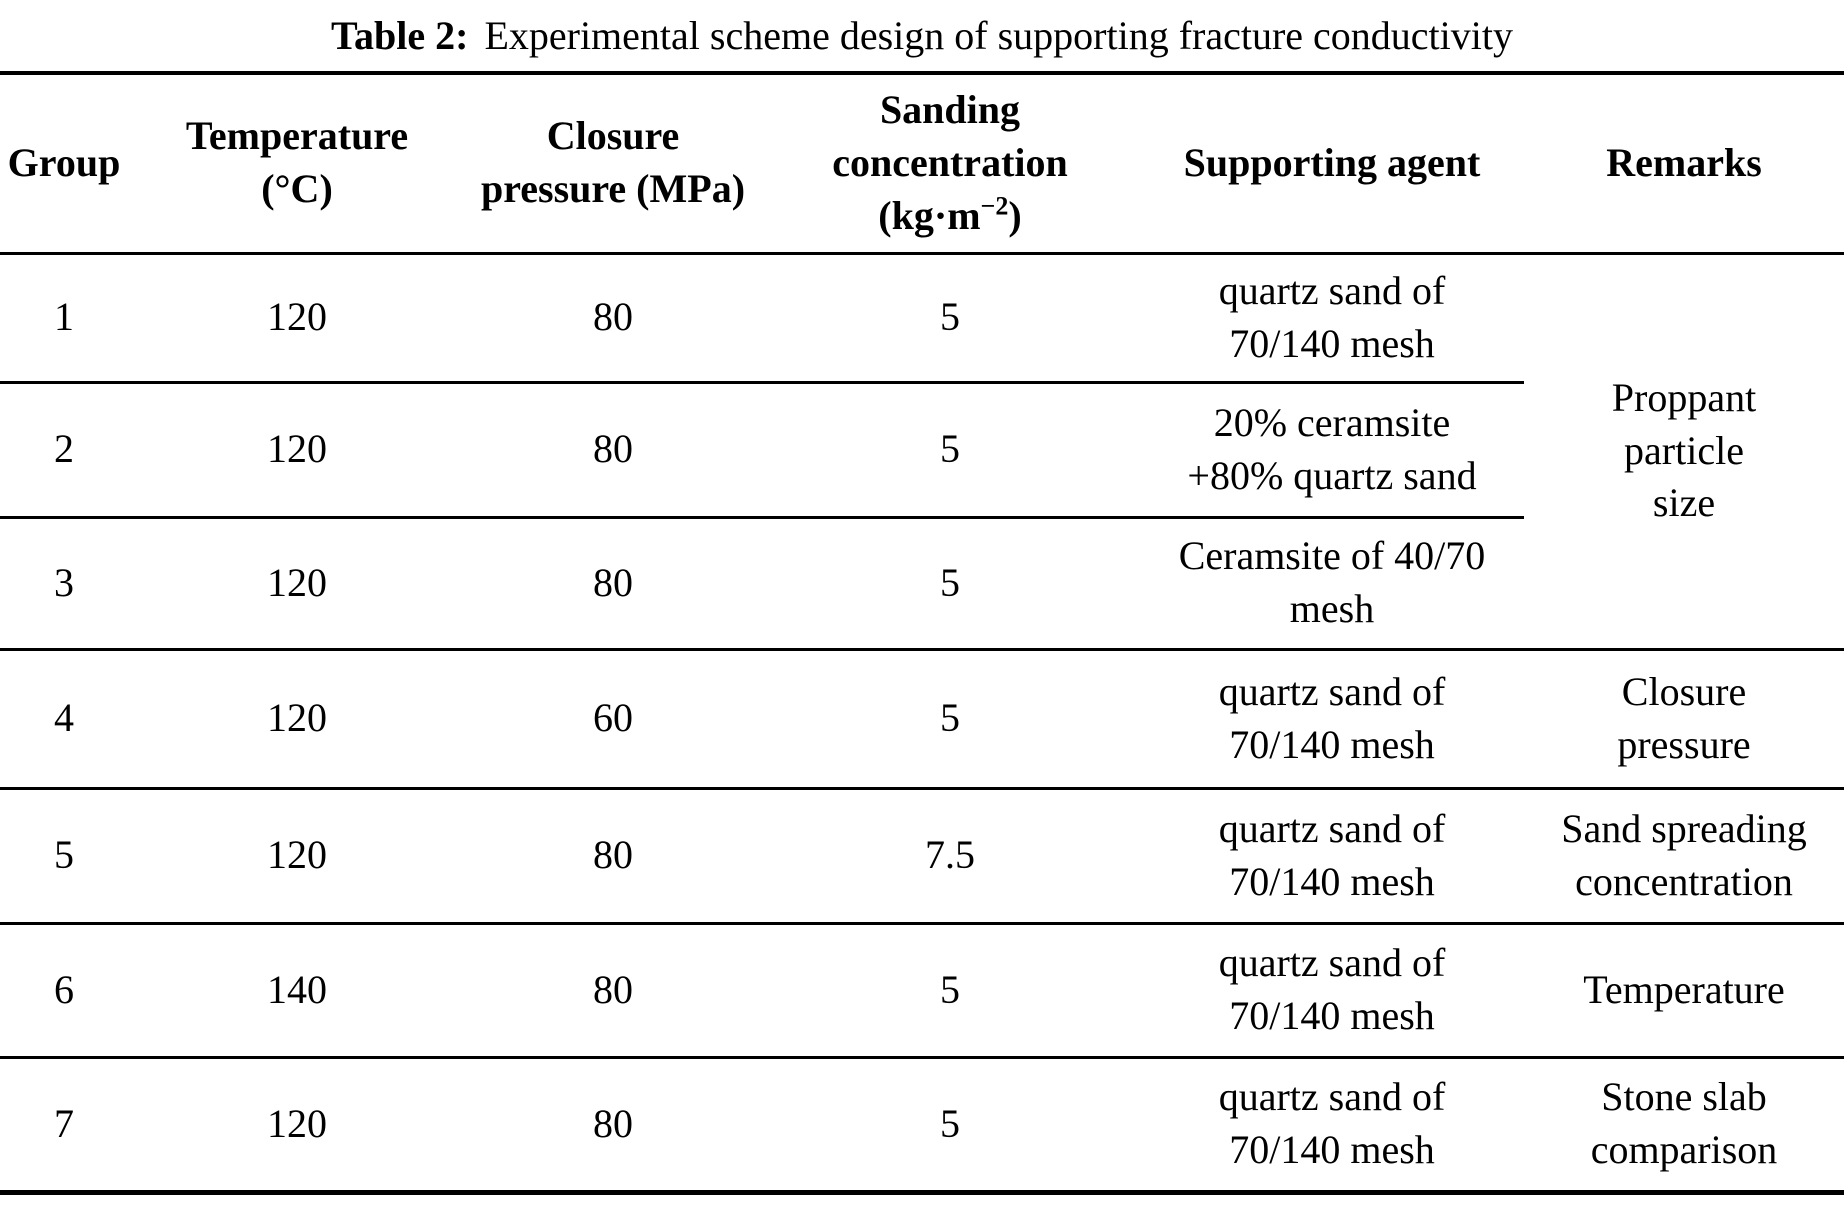  I want to click on col-header-remarks: Remarks, so click(1684, 164).